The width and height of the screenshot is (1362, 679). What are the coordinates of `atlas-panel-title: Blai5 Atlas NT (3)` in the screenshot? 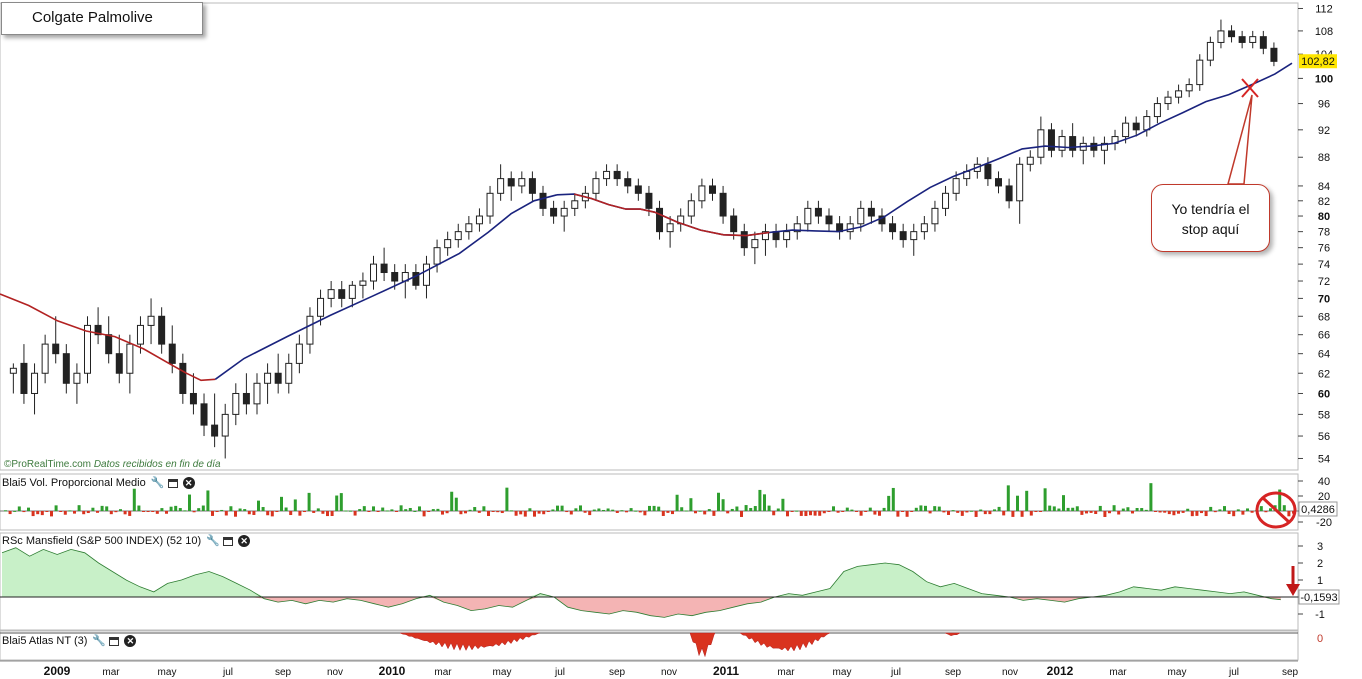 It's located at (45, 641).